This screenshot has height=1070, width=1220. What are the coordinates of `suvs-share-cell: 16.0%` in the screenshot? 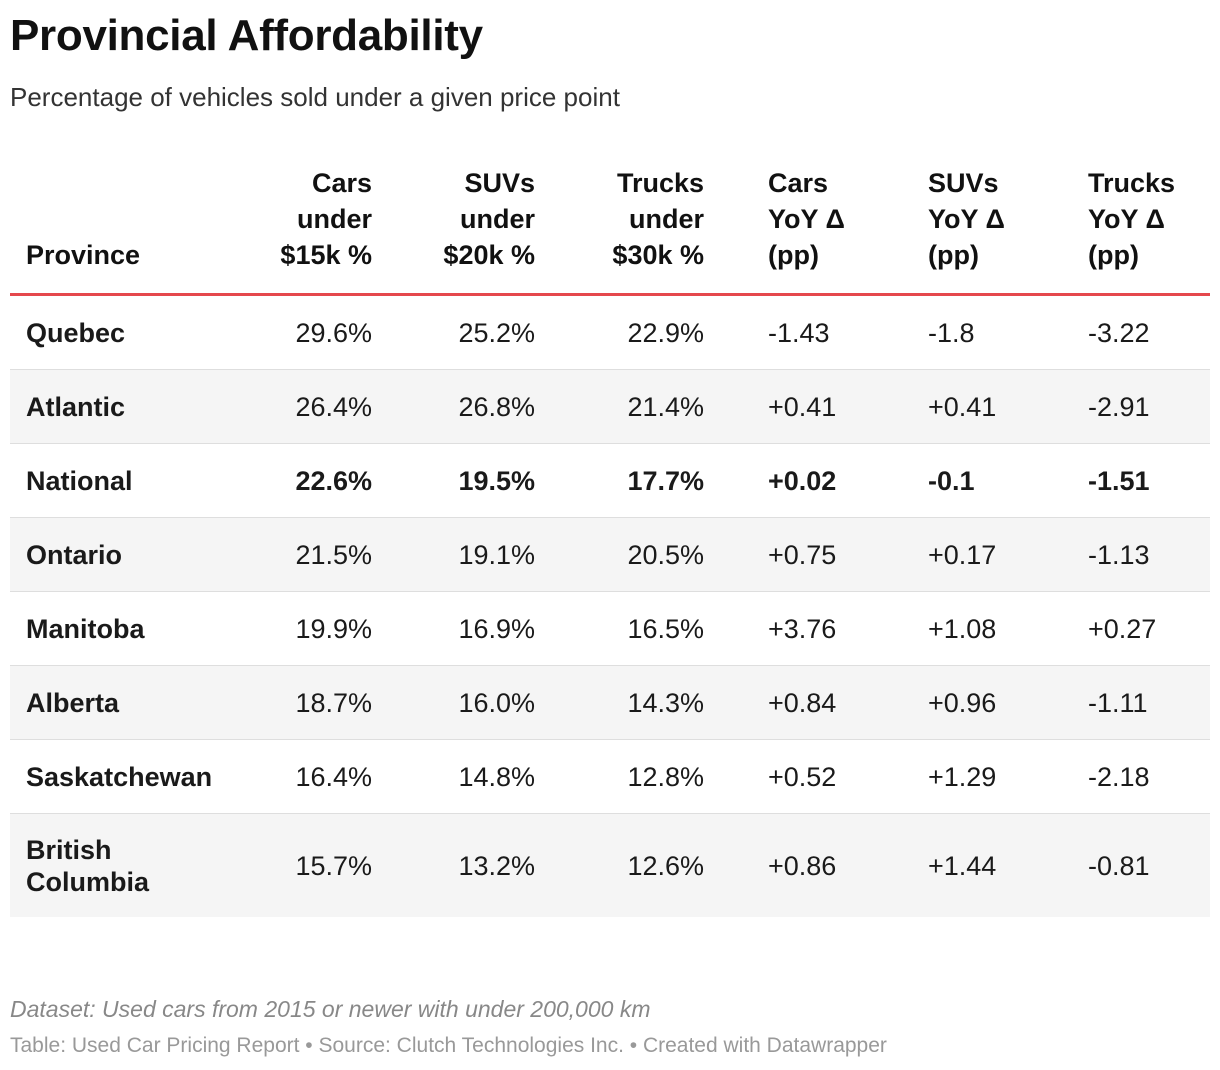 It's located at (453, 702).